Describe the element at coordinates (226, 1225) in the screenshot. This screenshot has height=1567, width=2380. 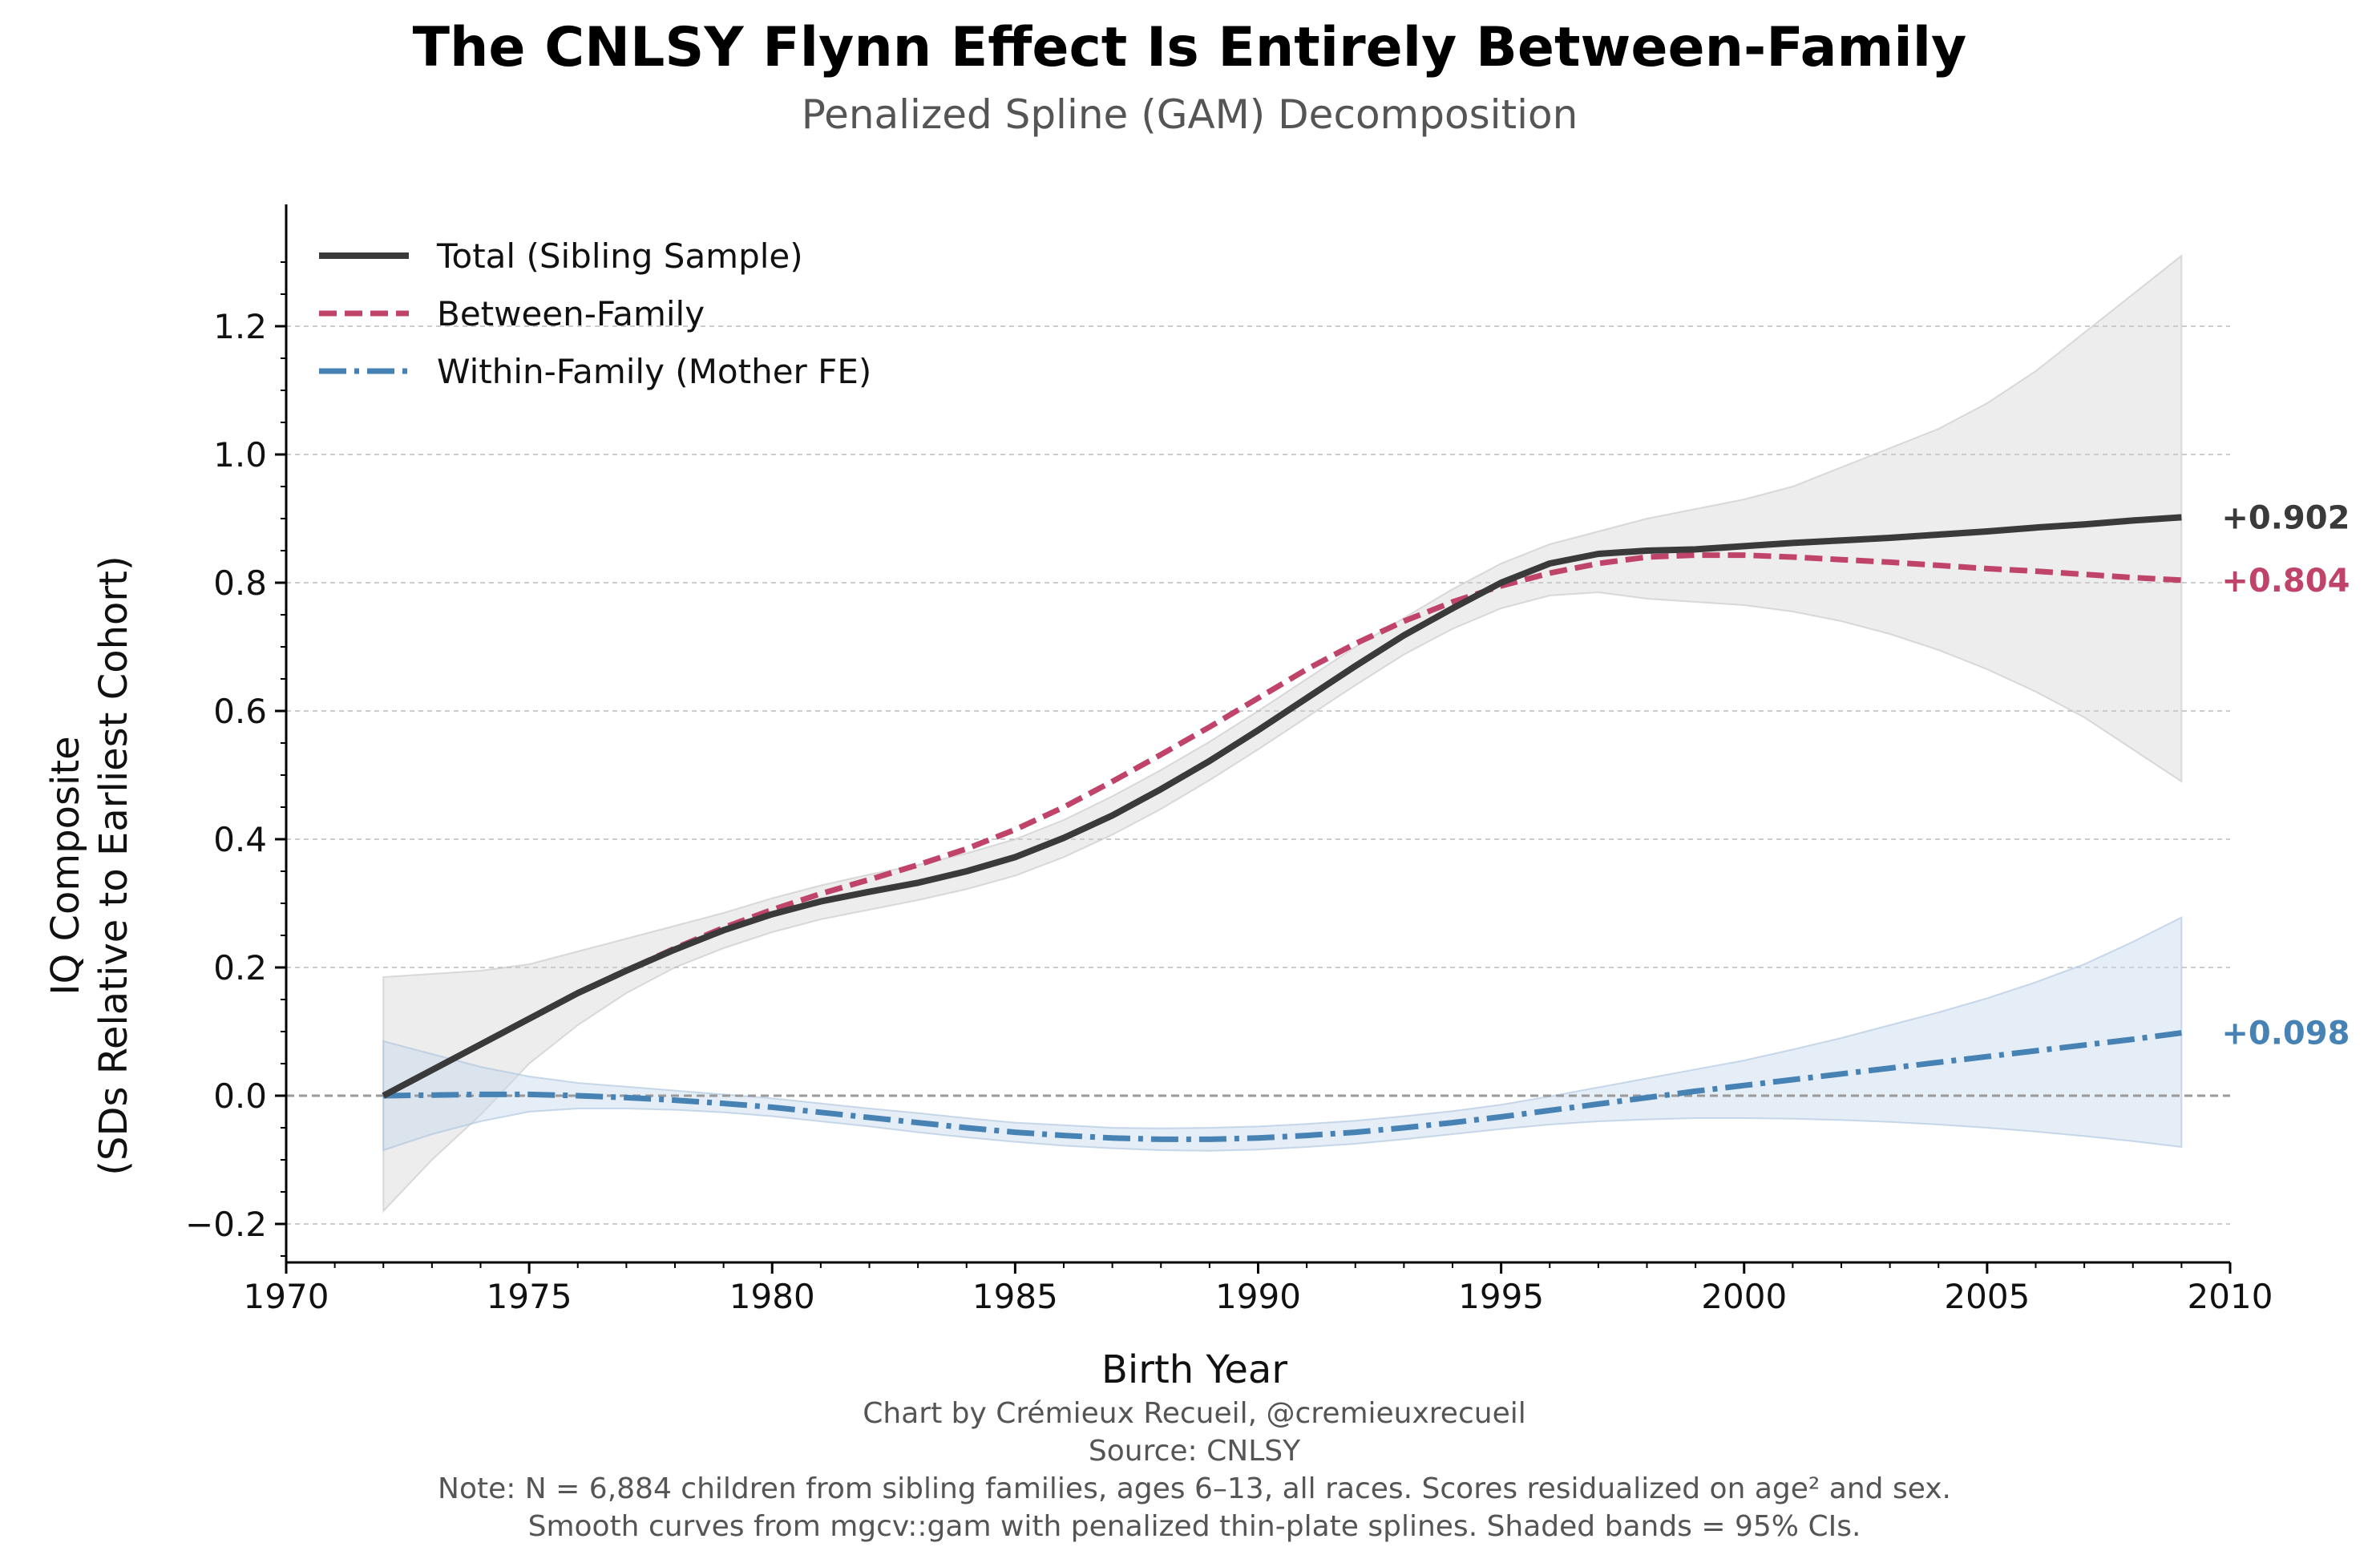
I see `y-tick-label-0: −0.2` at that location.